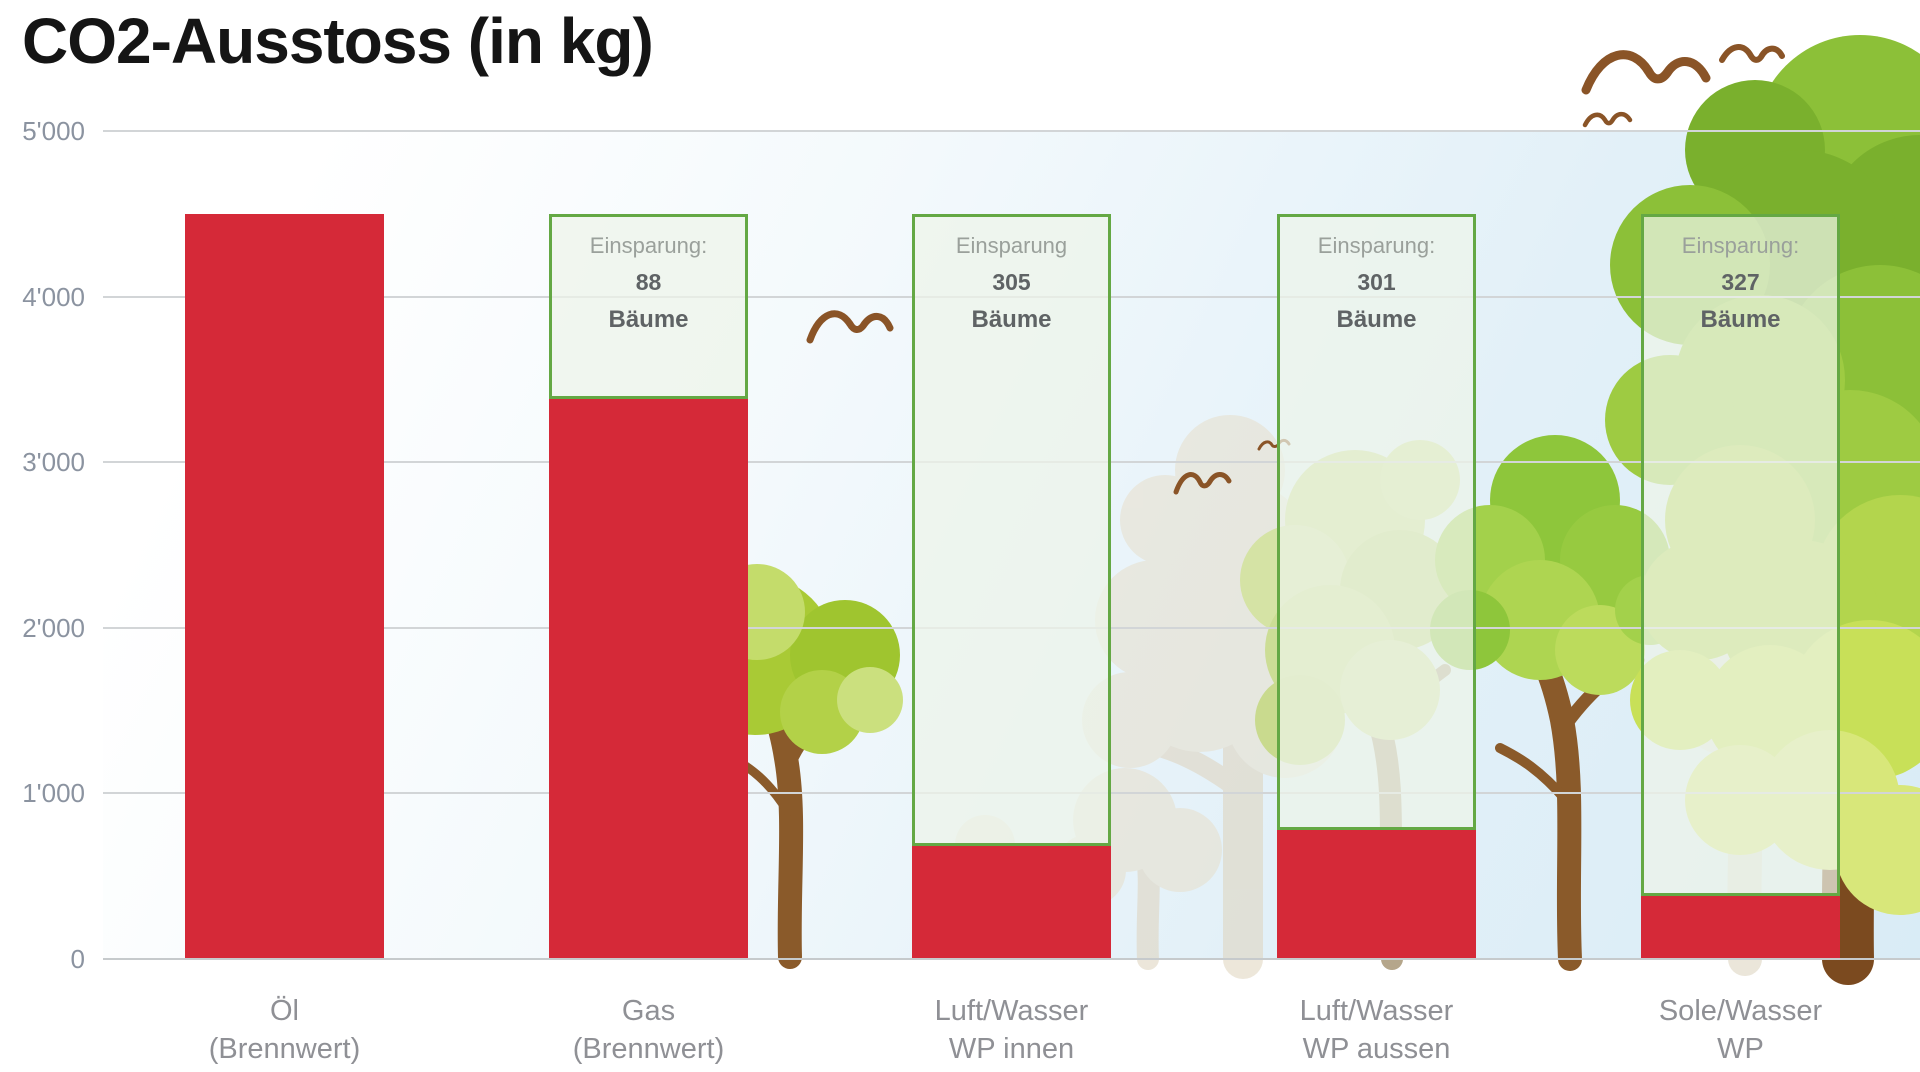 The height and width of the screenshot is (1072, 1920). Describe the element at coordinates (284, 585) in the screenshot. I see `bar--l` at that location.